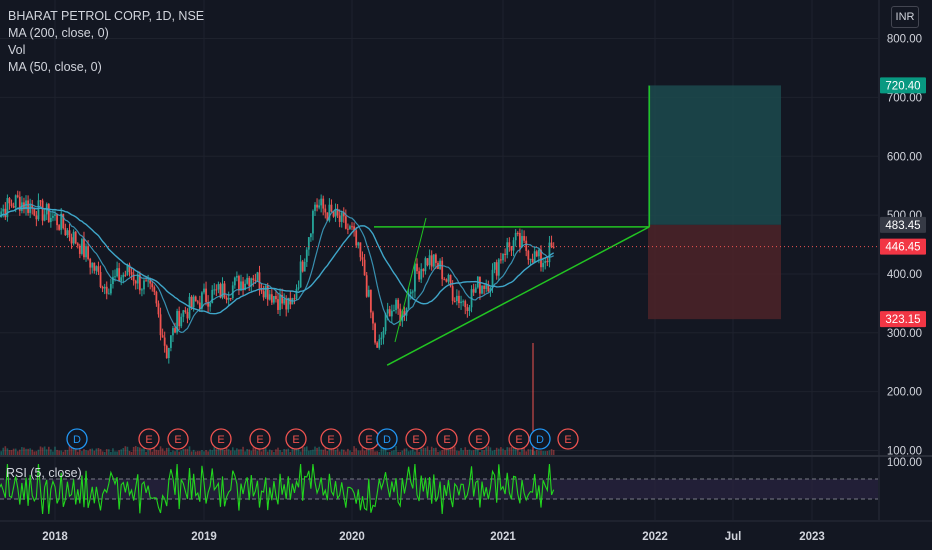 Image resolution: width=932 pixels, height=550 pixels. I want to click on volume-legend: Vol, so click(17, 50).